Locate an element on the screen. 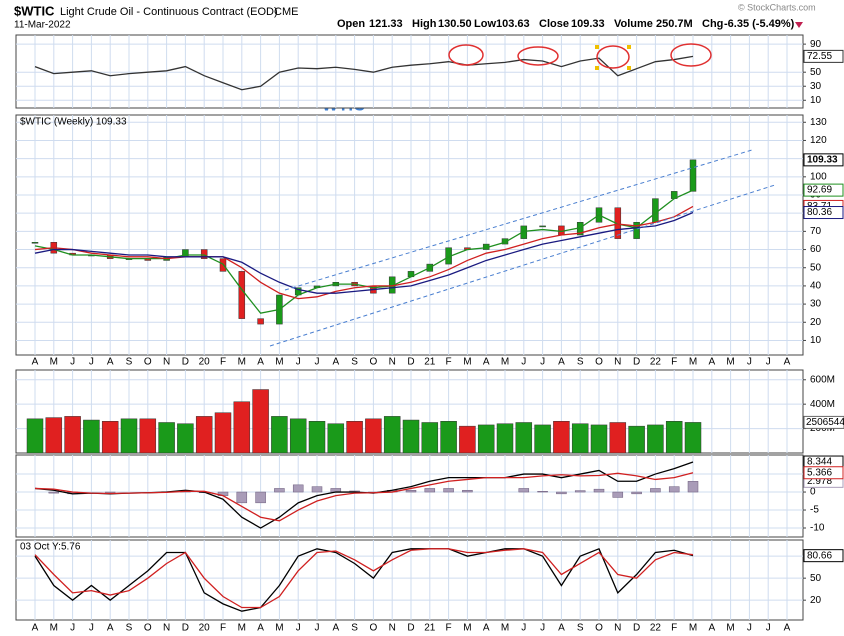  last-value-label: 92.69 is located at coordinates (819, 190).